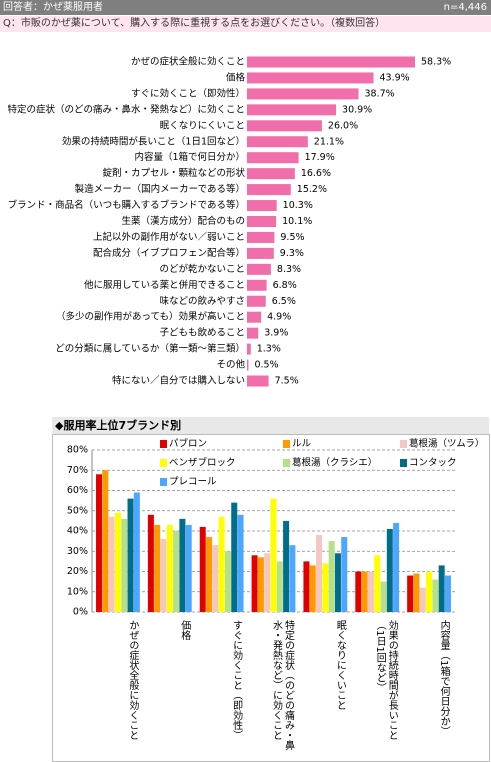 The width and height of the screenshot is (491, 762). Describe the element at coordinates (77, 450) in the screenshot. I see `y-tick-label: 80%` at that location.